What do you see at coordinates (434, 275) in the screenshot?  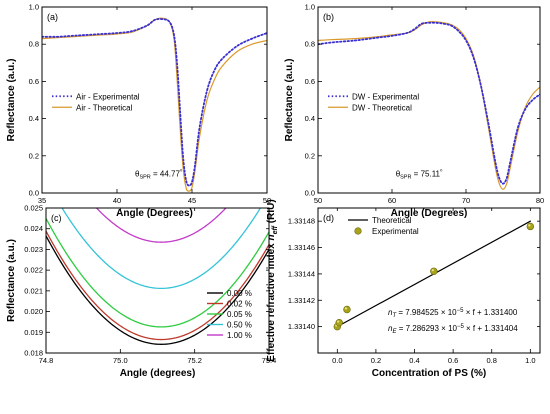 I see `plot-area-d` at bounding box center [434, 275].